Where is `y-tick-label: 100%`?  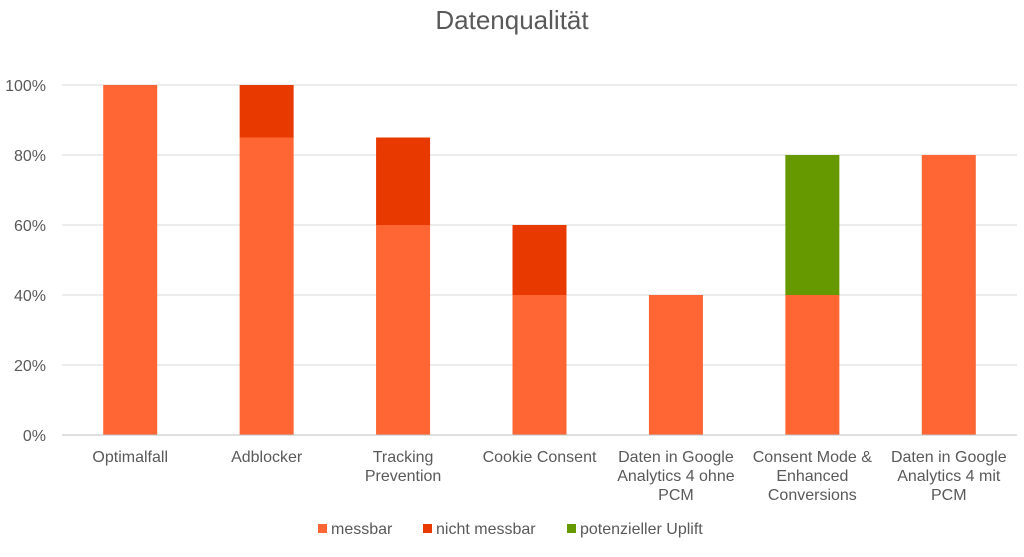
y-tick-label: 100% is located at coordinates (25, 86).